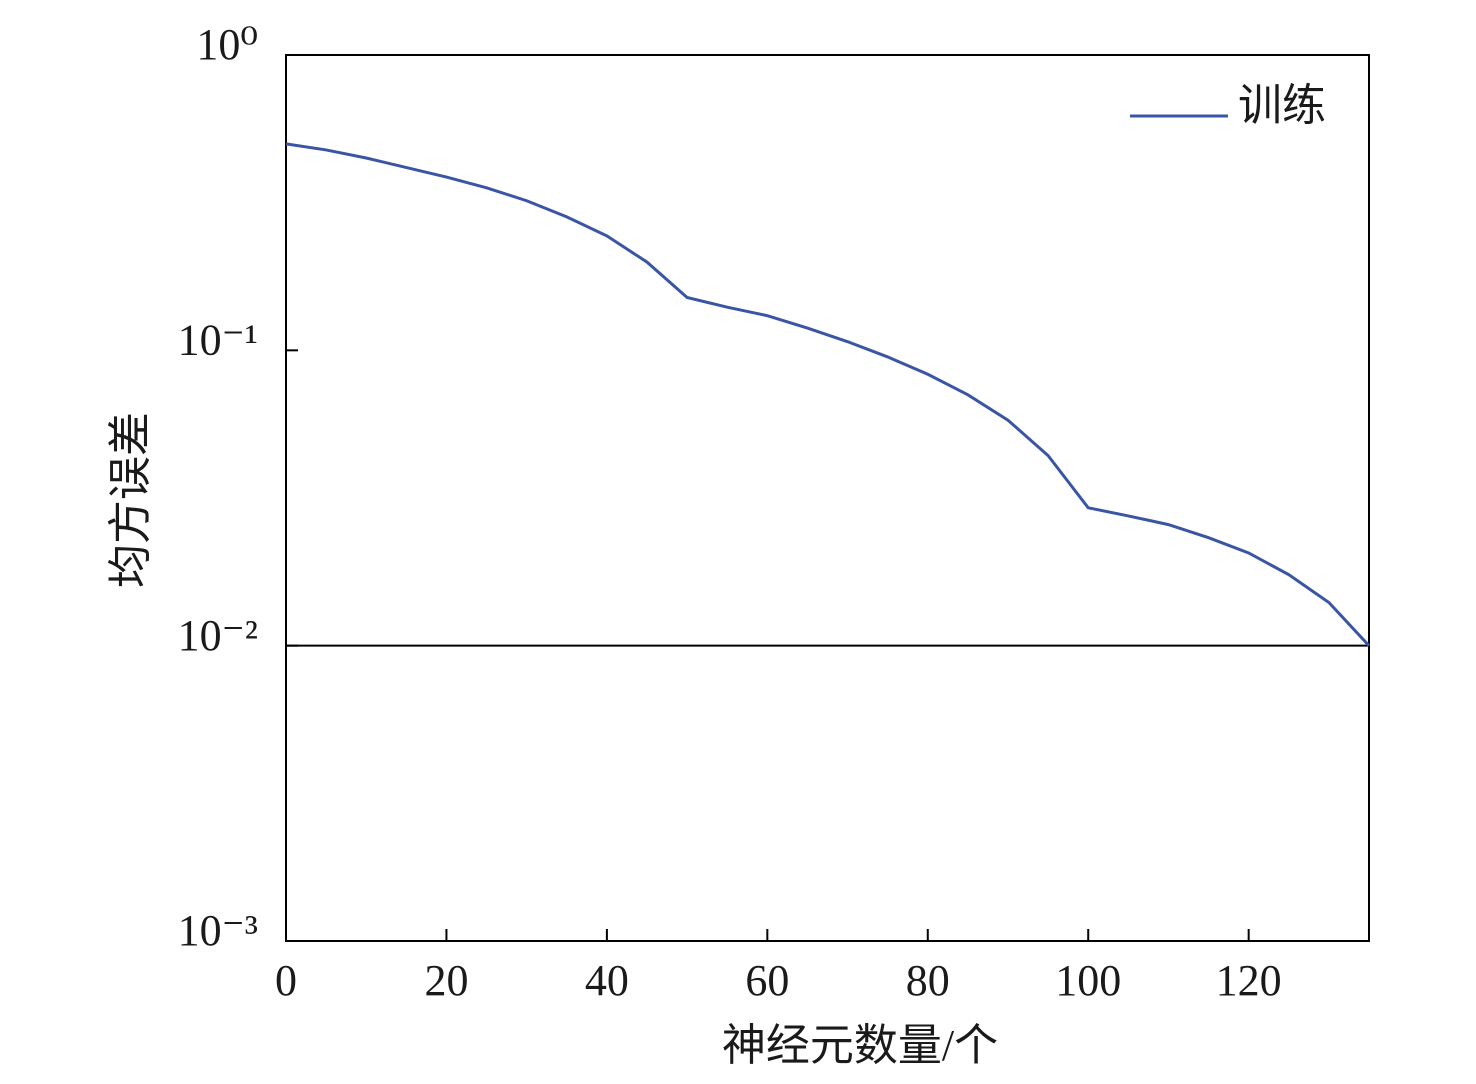  Describe the element at coordinates (860, 1045) in the screenshot. I see `x-axis-label: 神经元数量/个` at that location.